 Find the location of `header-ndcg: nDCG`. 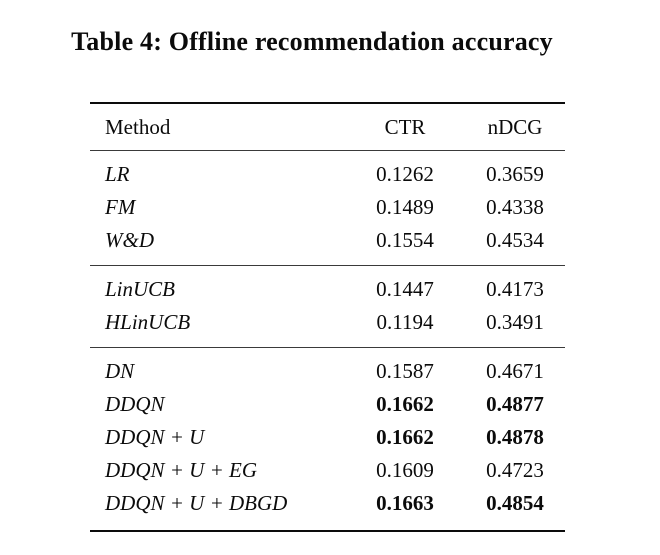

header-ndcg: nDCG is located at coordinates (515, 126).